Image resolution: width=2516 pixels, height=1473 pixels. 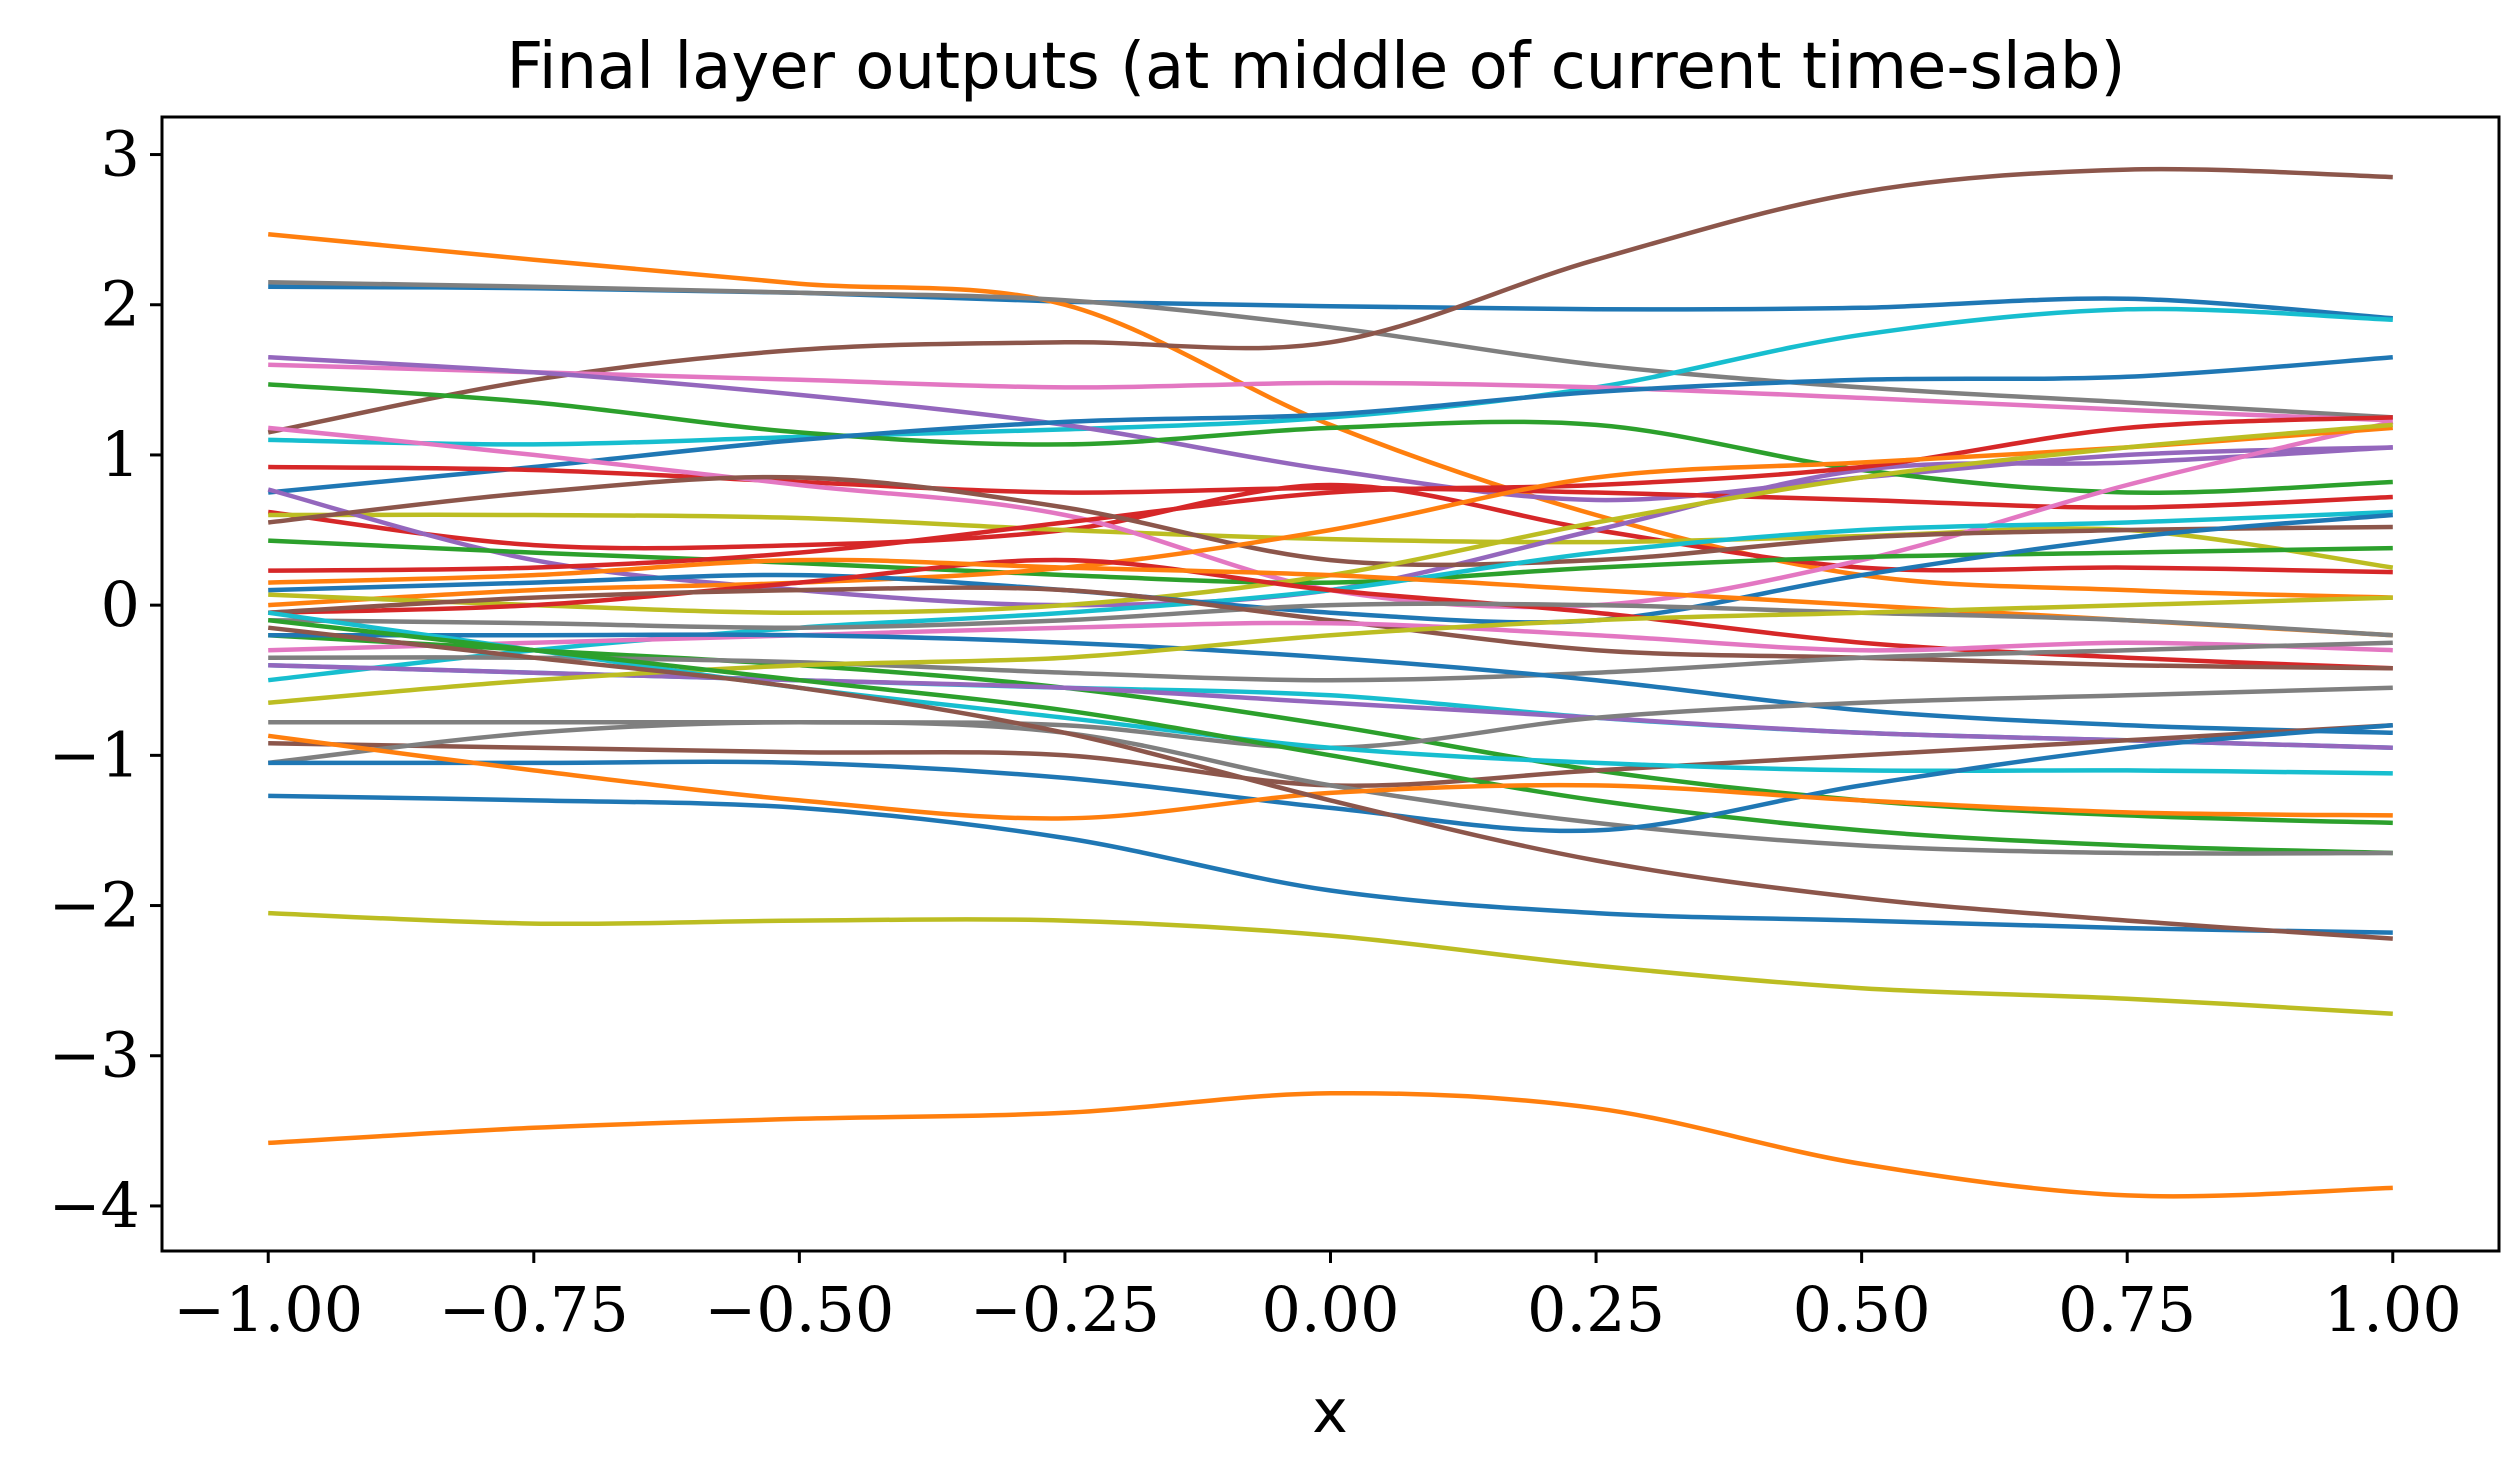 I want to click on x-tick-label: −1.00, so click(x=268, y=1309).